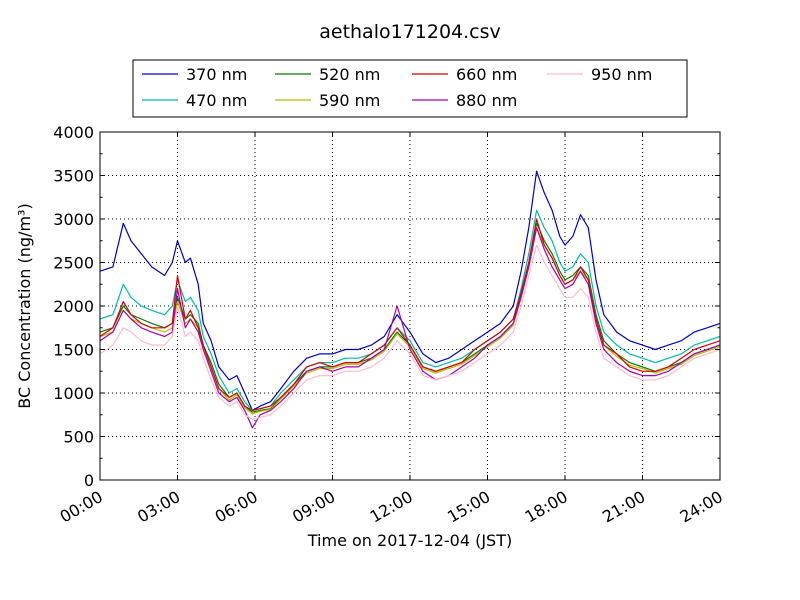 Image resolution: width=800 pixels, height=600 pixels. Describe the element at coordinates (486, 74) in the screenshot. I see `legend-entry: 660 nm` at that location.